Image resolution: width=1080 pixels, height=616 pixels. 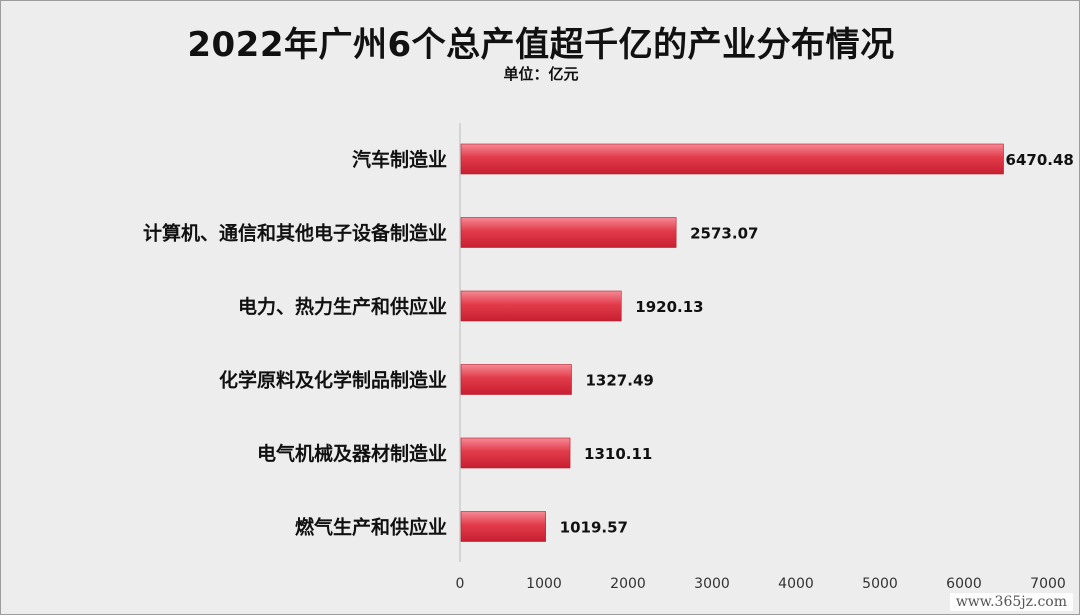 What do you see at coordinates (669, 307) in the screenshot?
I see `value-label: 1920.13` at bounding box center [669, 307].